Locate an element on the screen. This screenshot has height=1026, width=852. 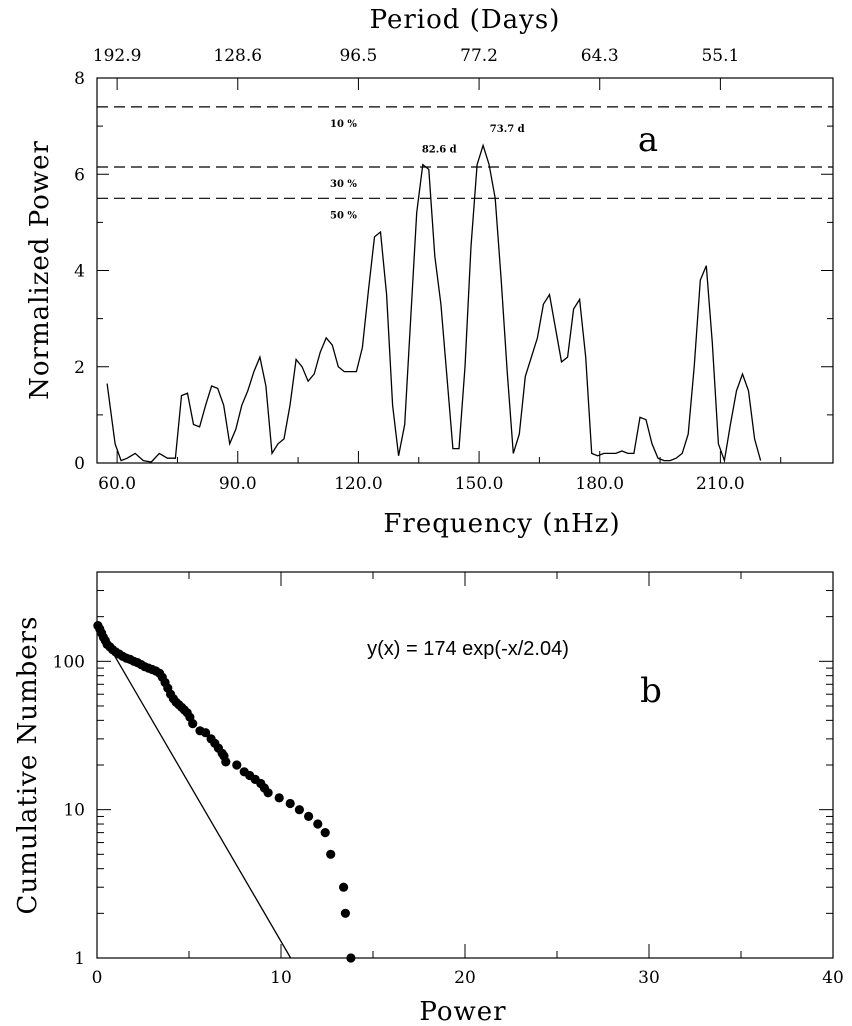
panel-b-y-axis-title: Cumulative Numbers is located at coordinates (28, 765).